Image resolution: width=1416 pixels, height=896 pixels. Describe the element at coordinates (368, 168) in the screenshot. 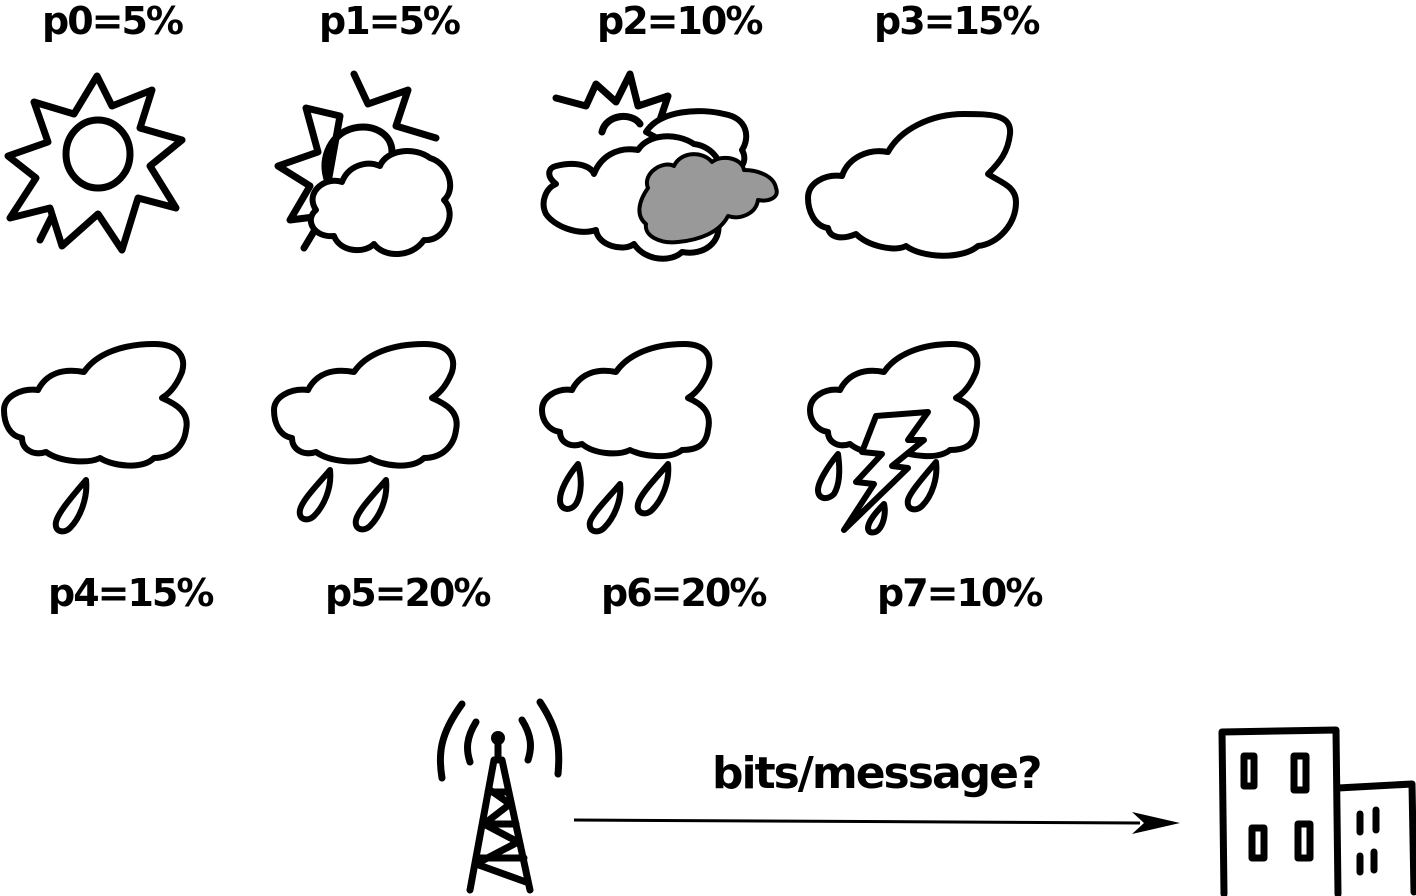

I see `sun-behind-cloud-icon` at that location.